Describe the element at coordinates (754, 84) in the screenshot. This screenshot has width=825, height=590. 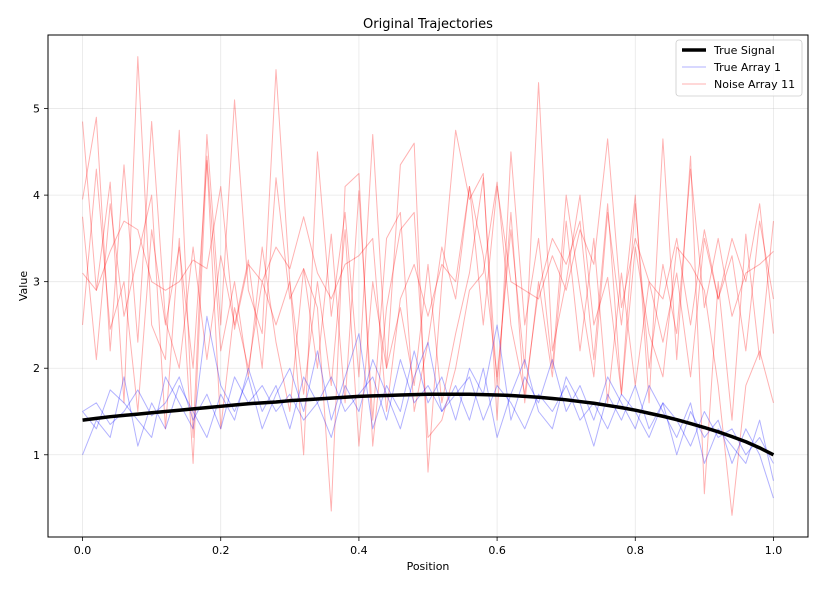
I see `legend-label: Noise Array 11` at that location.